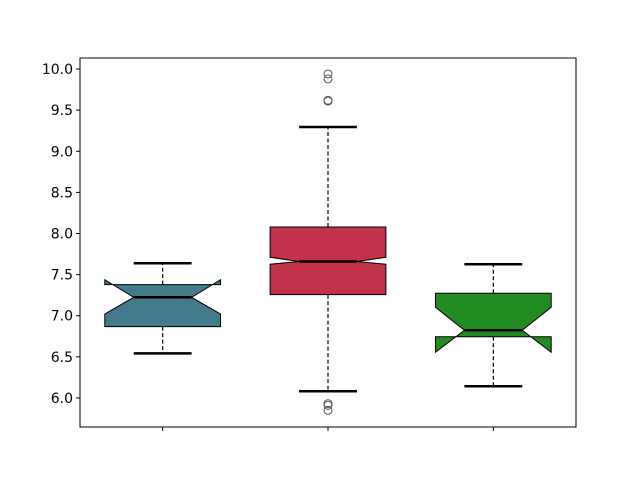  Describe the element at coordinates (62, 399) in the screenshot. I see `y-tick-label: 6.0` at that location.